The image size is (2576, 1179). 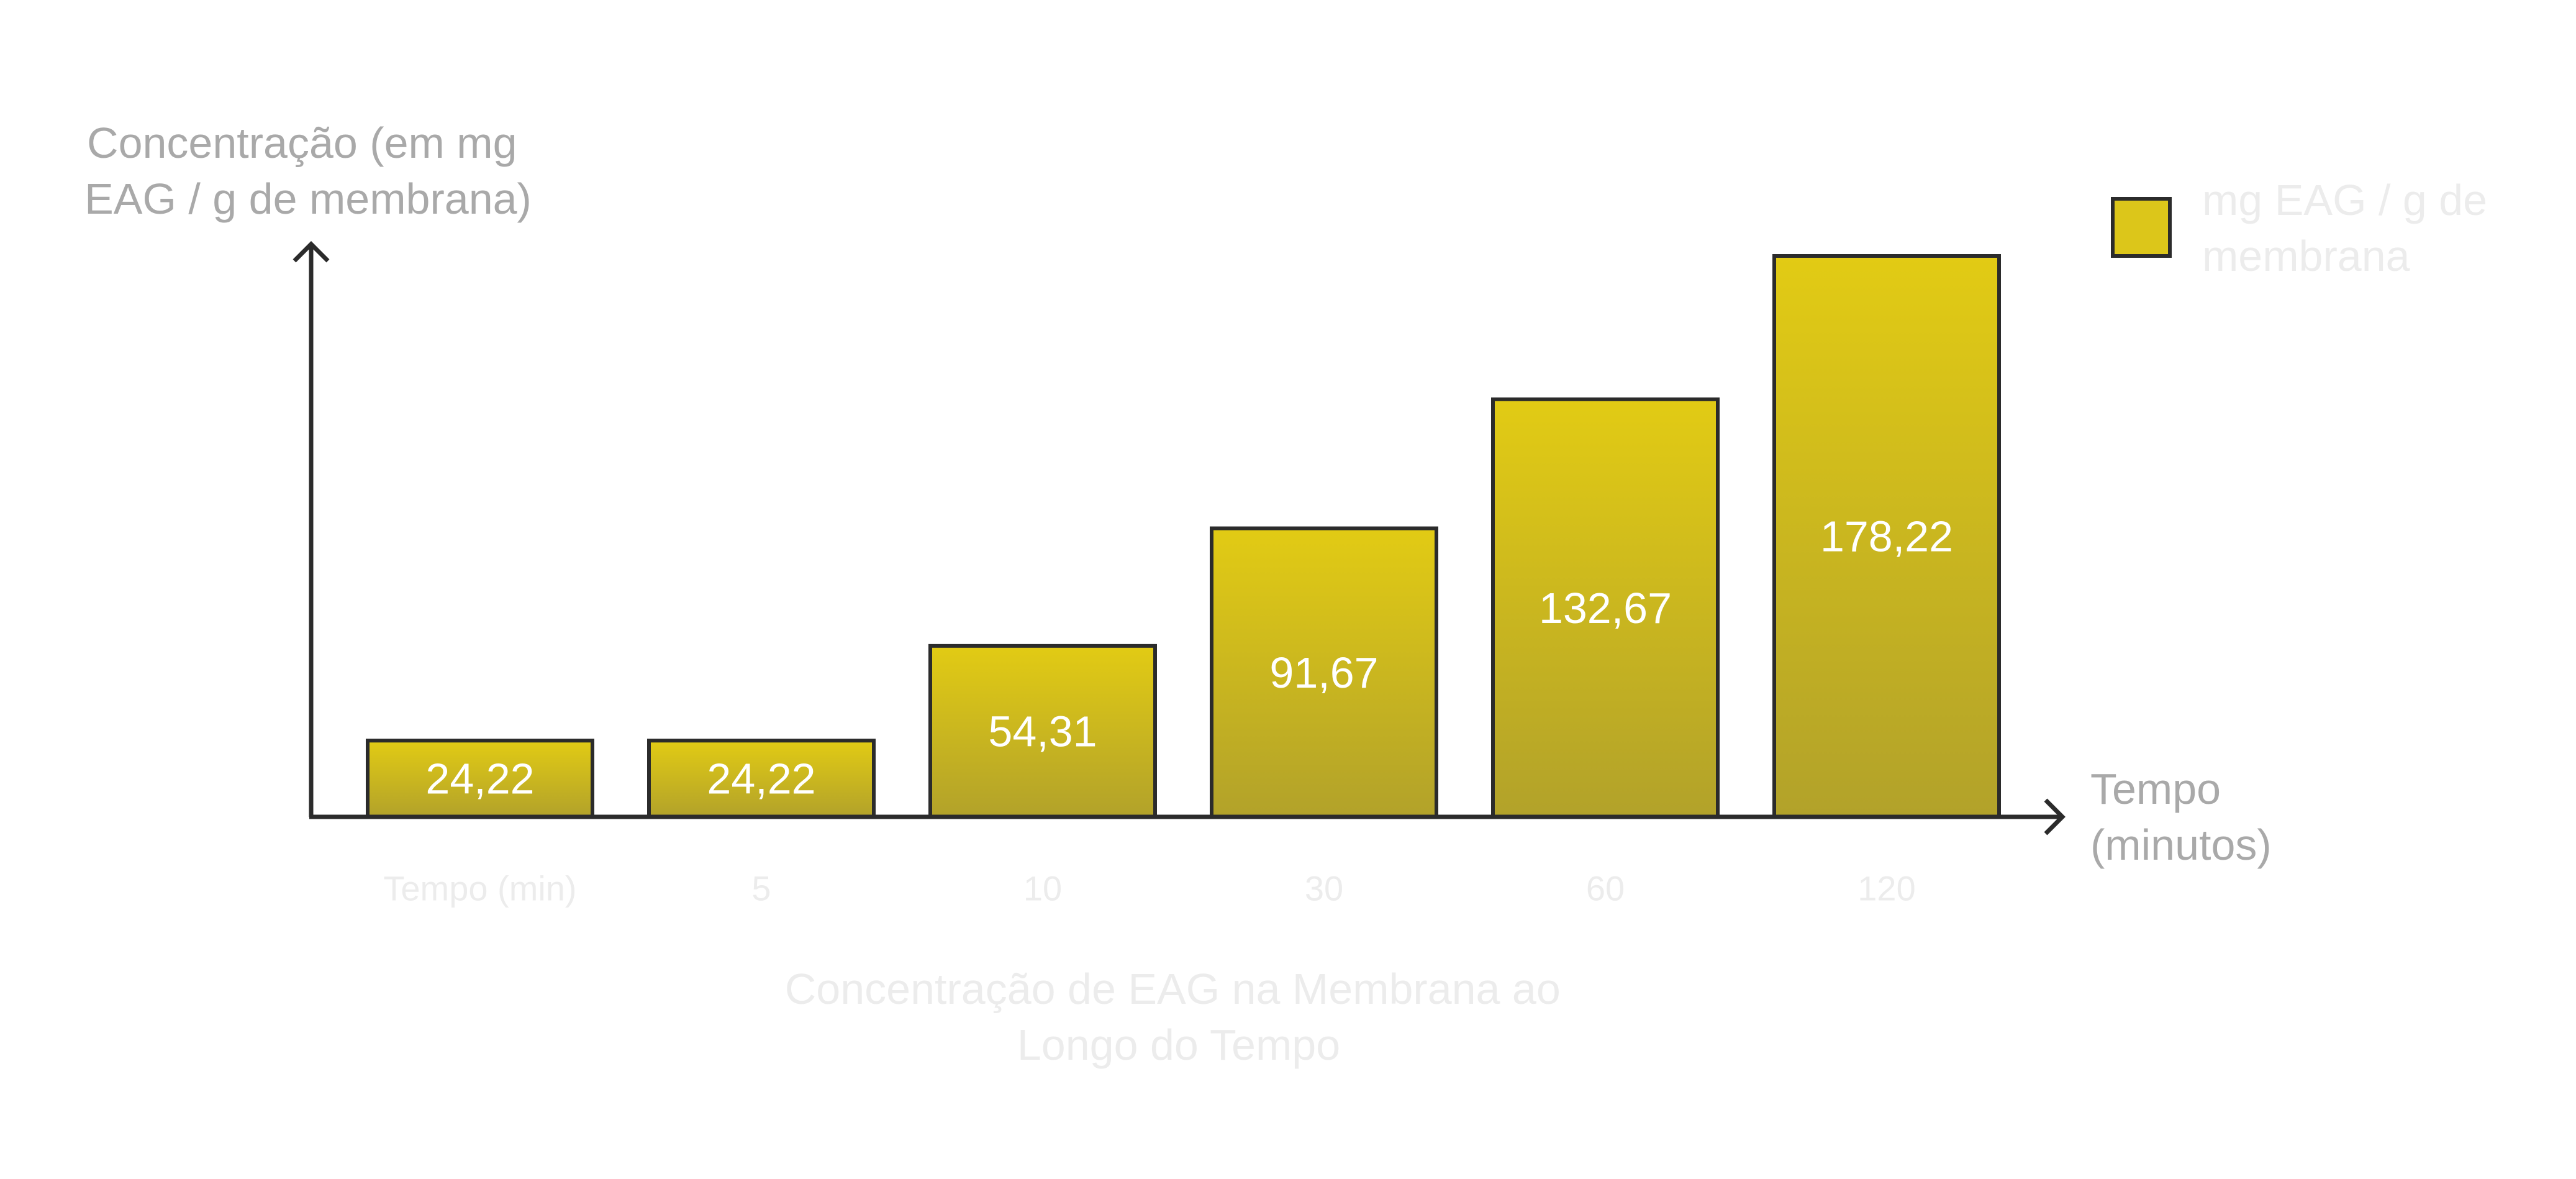 I want to click on legend-label: mg EAG / g de membrana, so click(x=2351, y=228).